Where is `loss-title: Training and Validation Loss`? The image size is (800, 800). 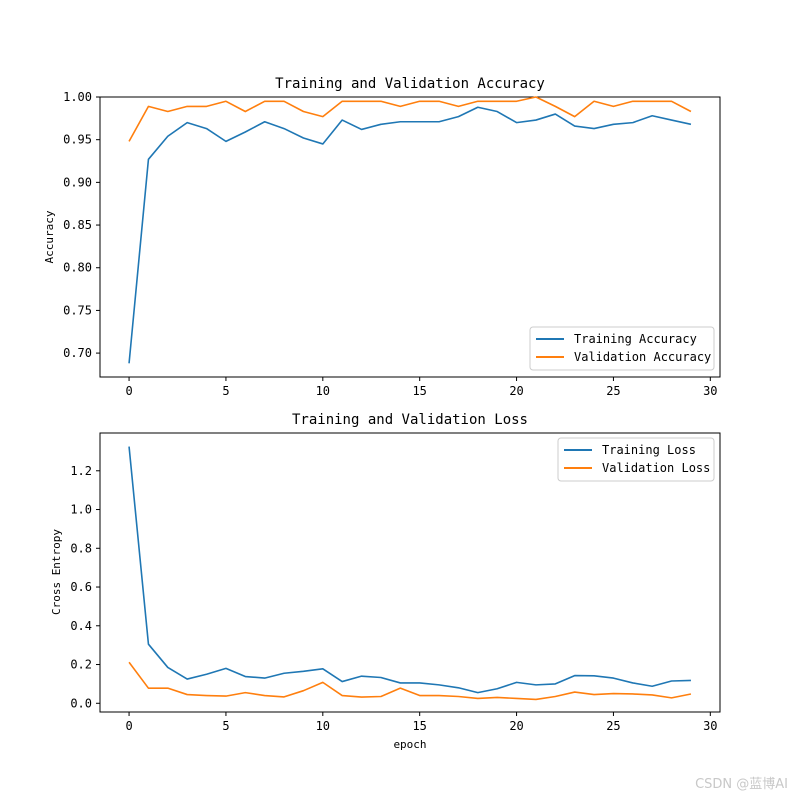
loss-title: Training and Validation Loss is located at coordinates (410, 420).